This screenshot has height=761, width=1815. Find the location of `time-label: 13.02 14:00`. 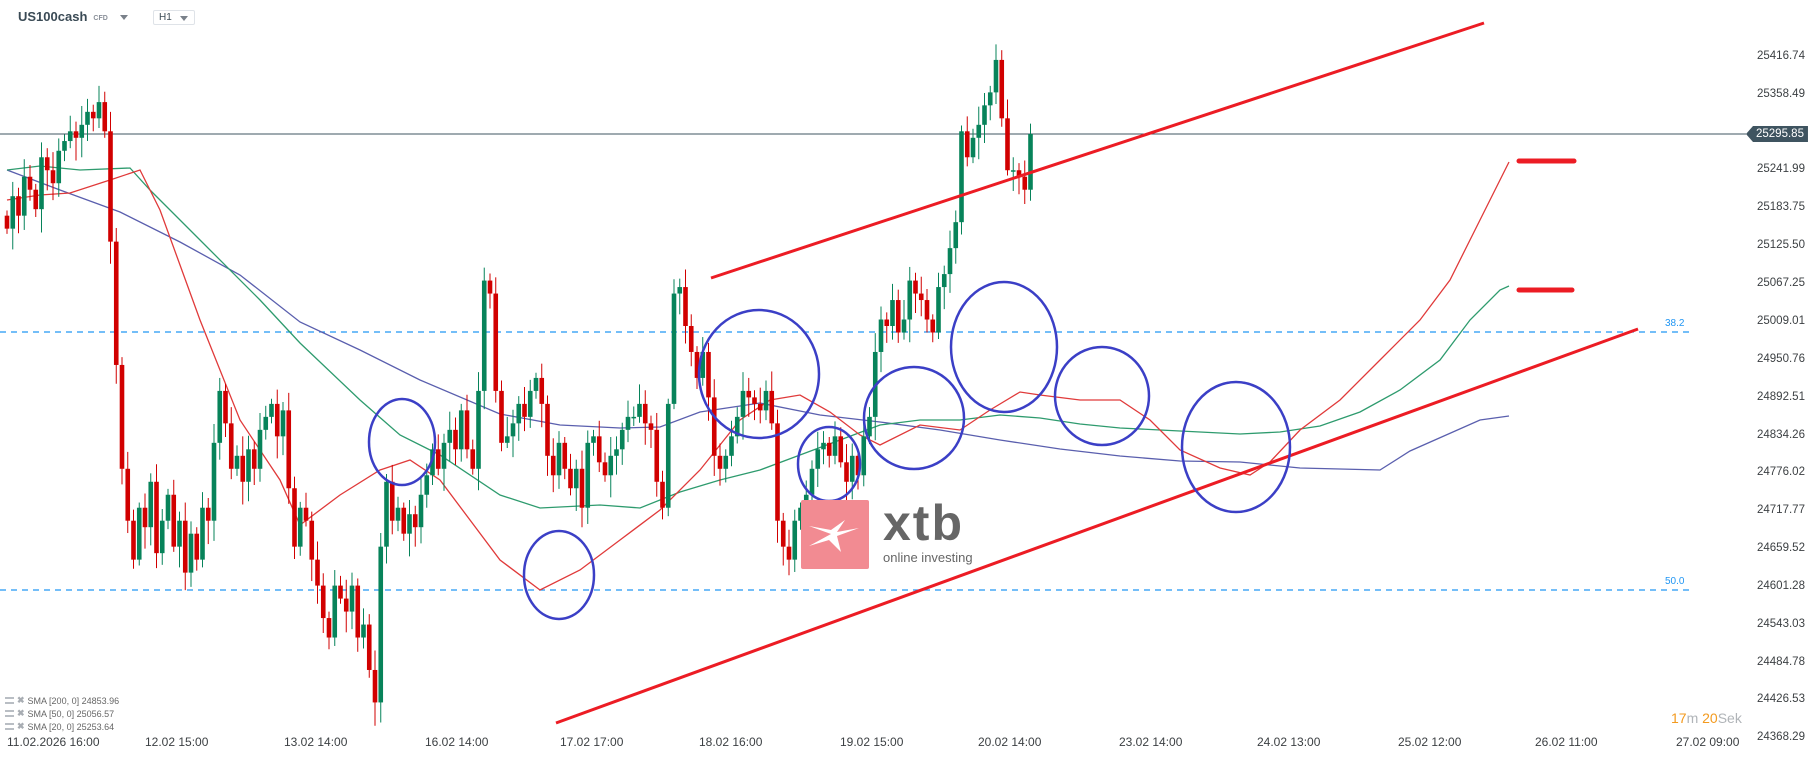

time-label: 13.02 14:00 is located at coordinates (316, 742).